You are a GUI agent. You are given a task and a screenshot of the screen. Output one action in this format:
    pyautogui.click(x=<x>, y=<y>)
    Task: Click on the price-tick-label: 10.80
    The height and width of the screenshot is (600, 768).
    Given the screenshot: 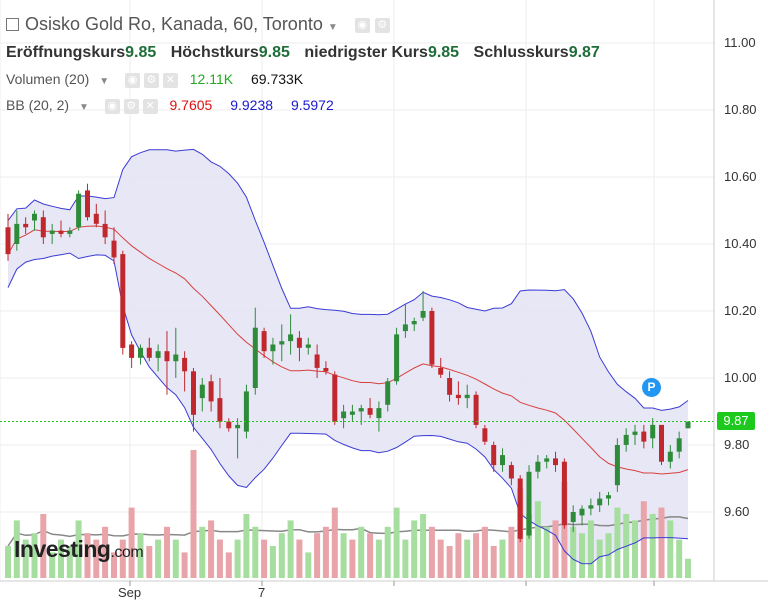 What is the action you would take?
    pyautogui.click(x=740, y=109)
    